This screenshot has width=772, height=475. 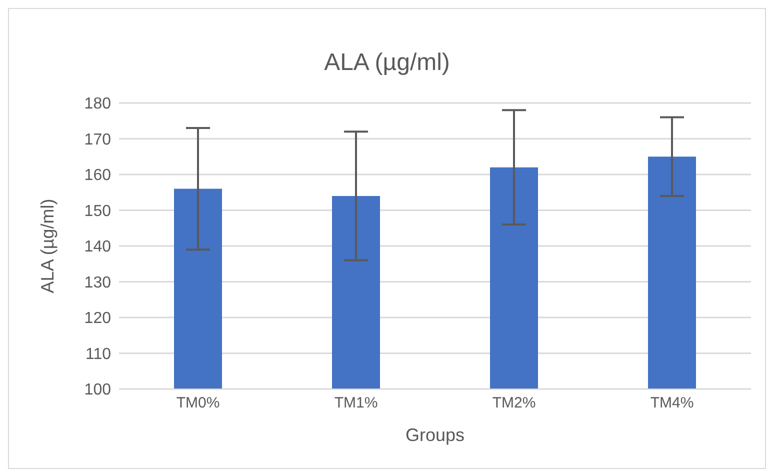 What do you see at coordinates (98, 211) in the screenshot?
I see `y-tick-label: 150` at bounding box center [98, 211].